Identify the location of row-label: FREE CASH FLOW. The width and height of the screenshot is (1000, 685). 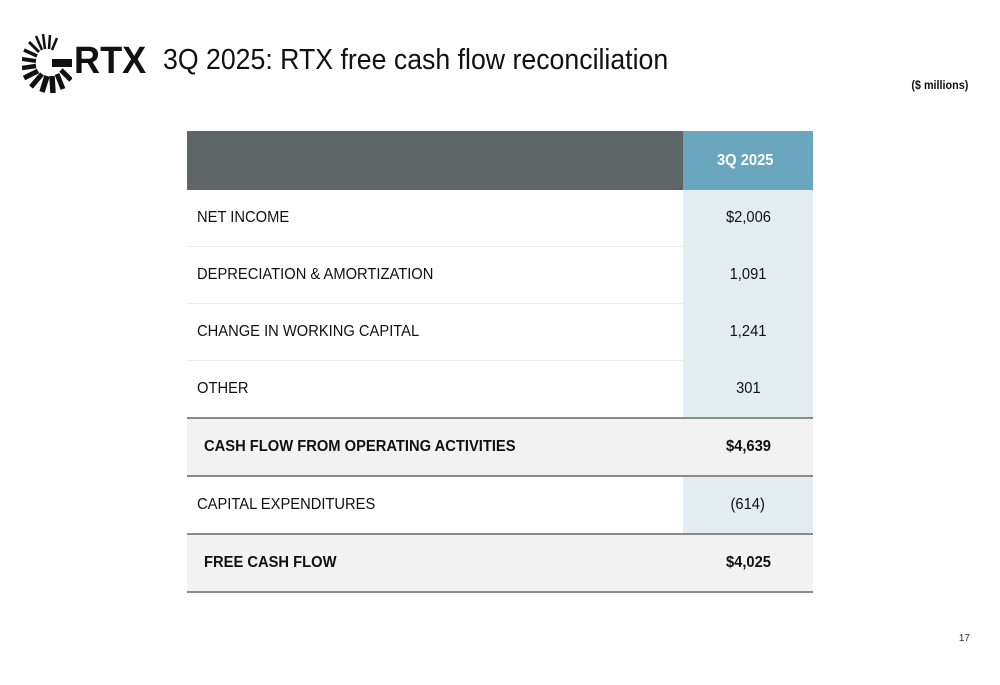
(435, 563).